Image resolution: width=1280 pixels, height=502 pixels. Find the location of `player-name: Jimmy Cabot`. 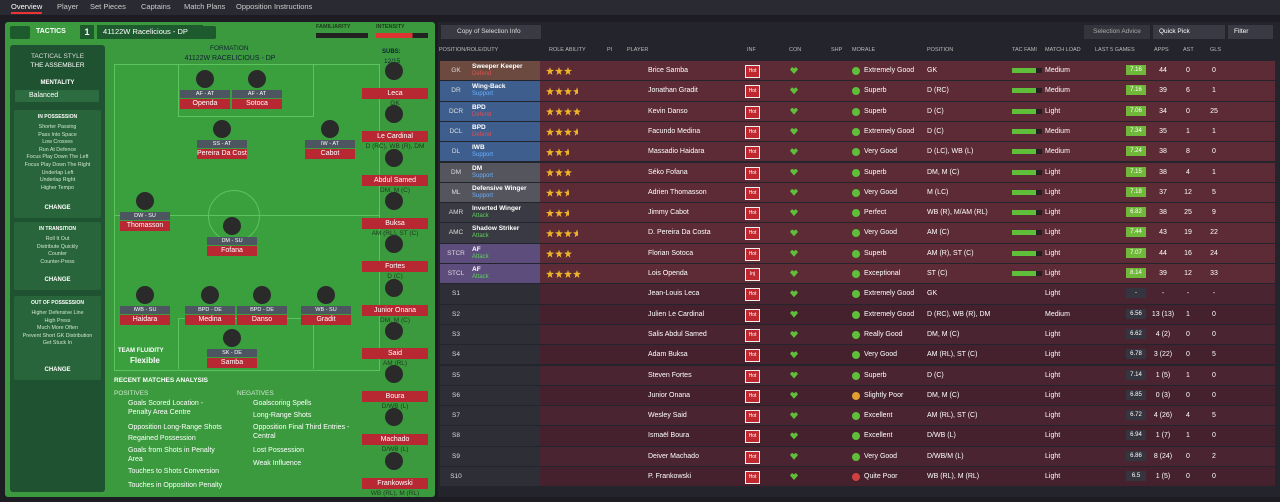

player-name: Jimmy Cabot is located at coordinates (668, 213).